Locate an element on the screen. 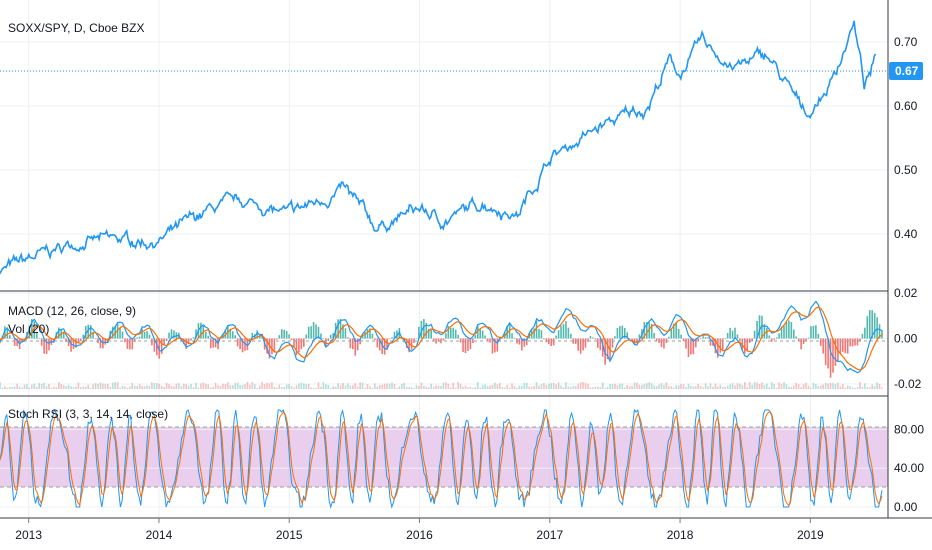 The height and width of the screenshot is (550, 932). macd-axis: 0.02 0.00 -0.02 is located at coordinates (908, 338).